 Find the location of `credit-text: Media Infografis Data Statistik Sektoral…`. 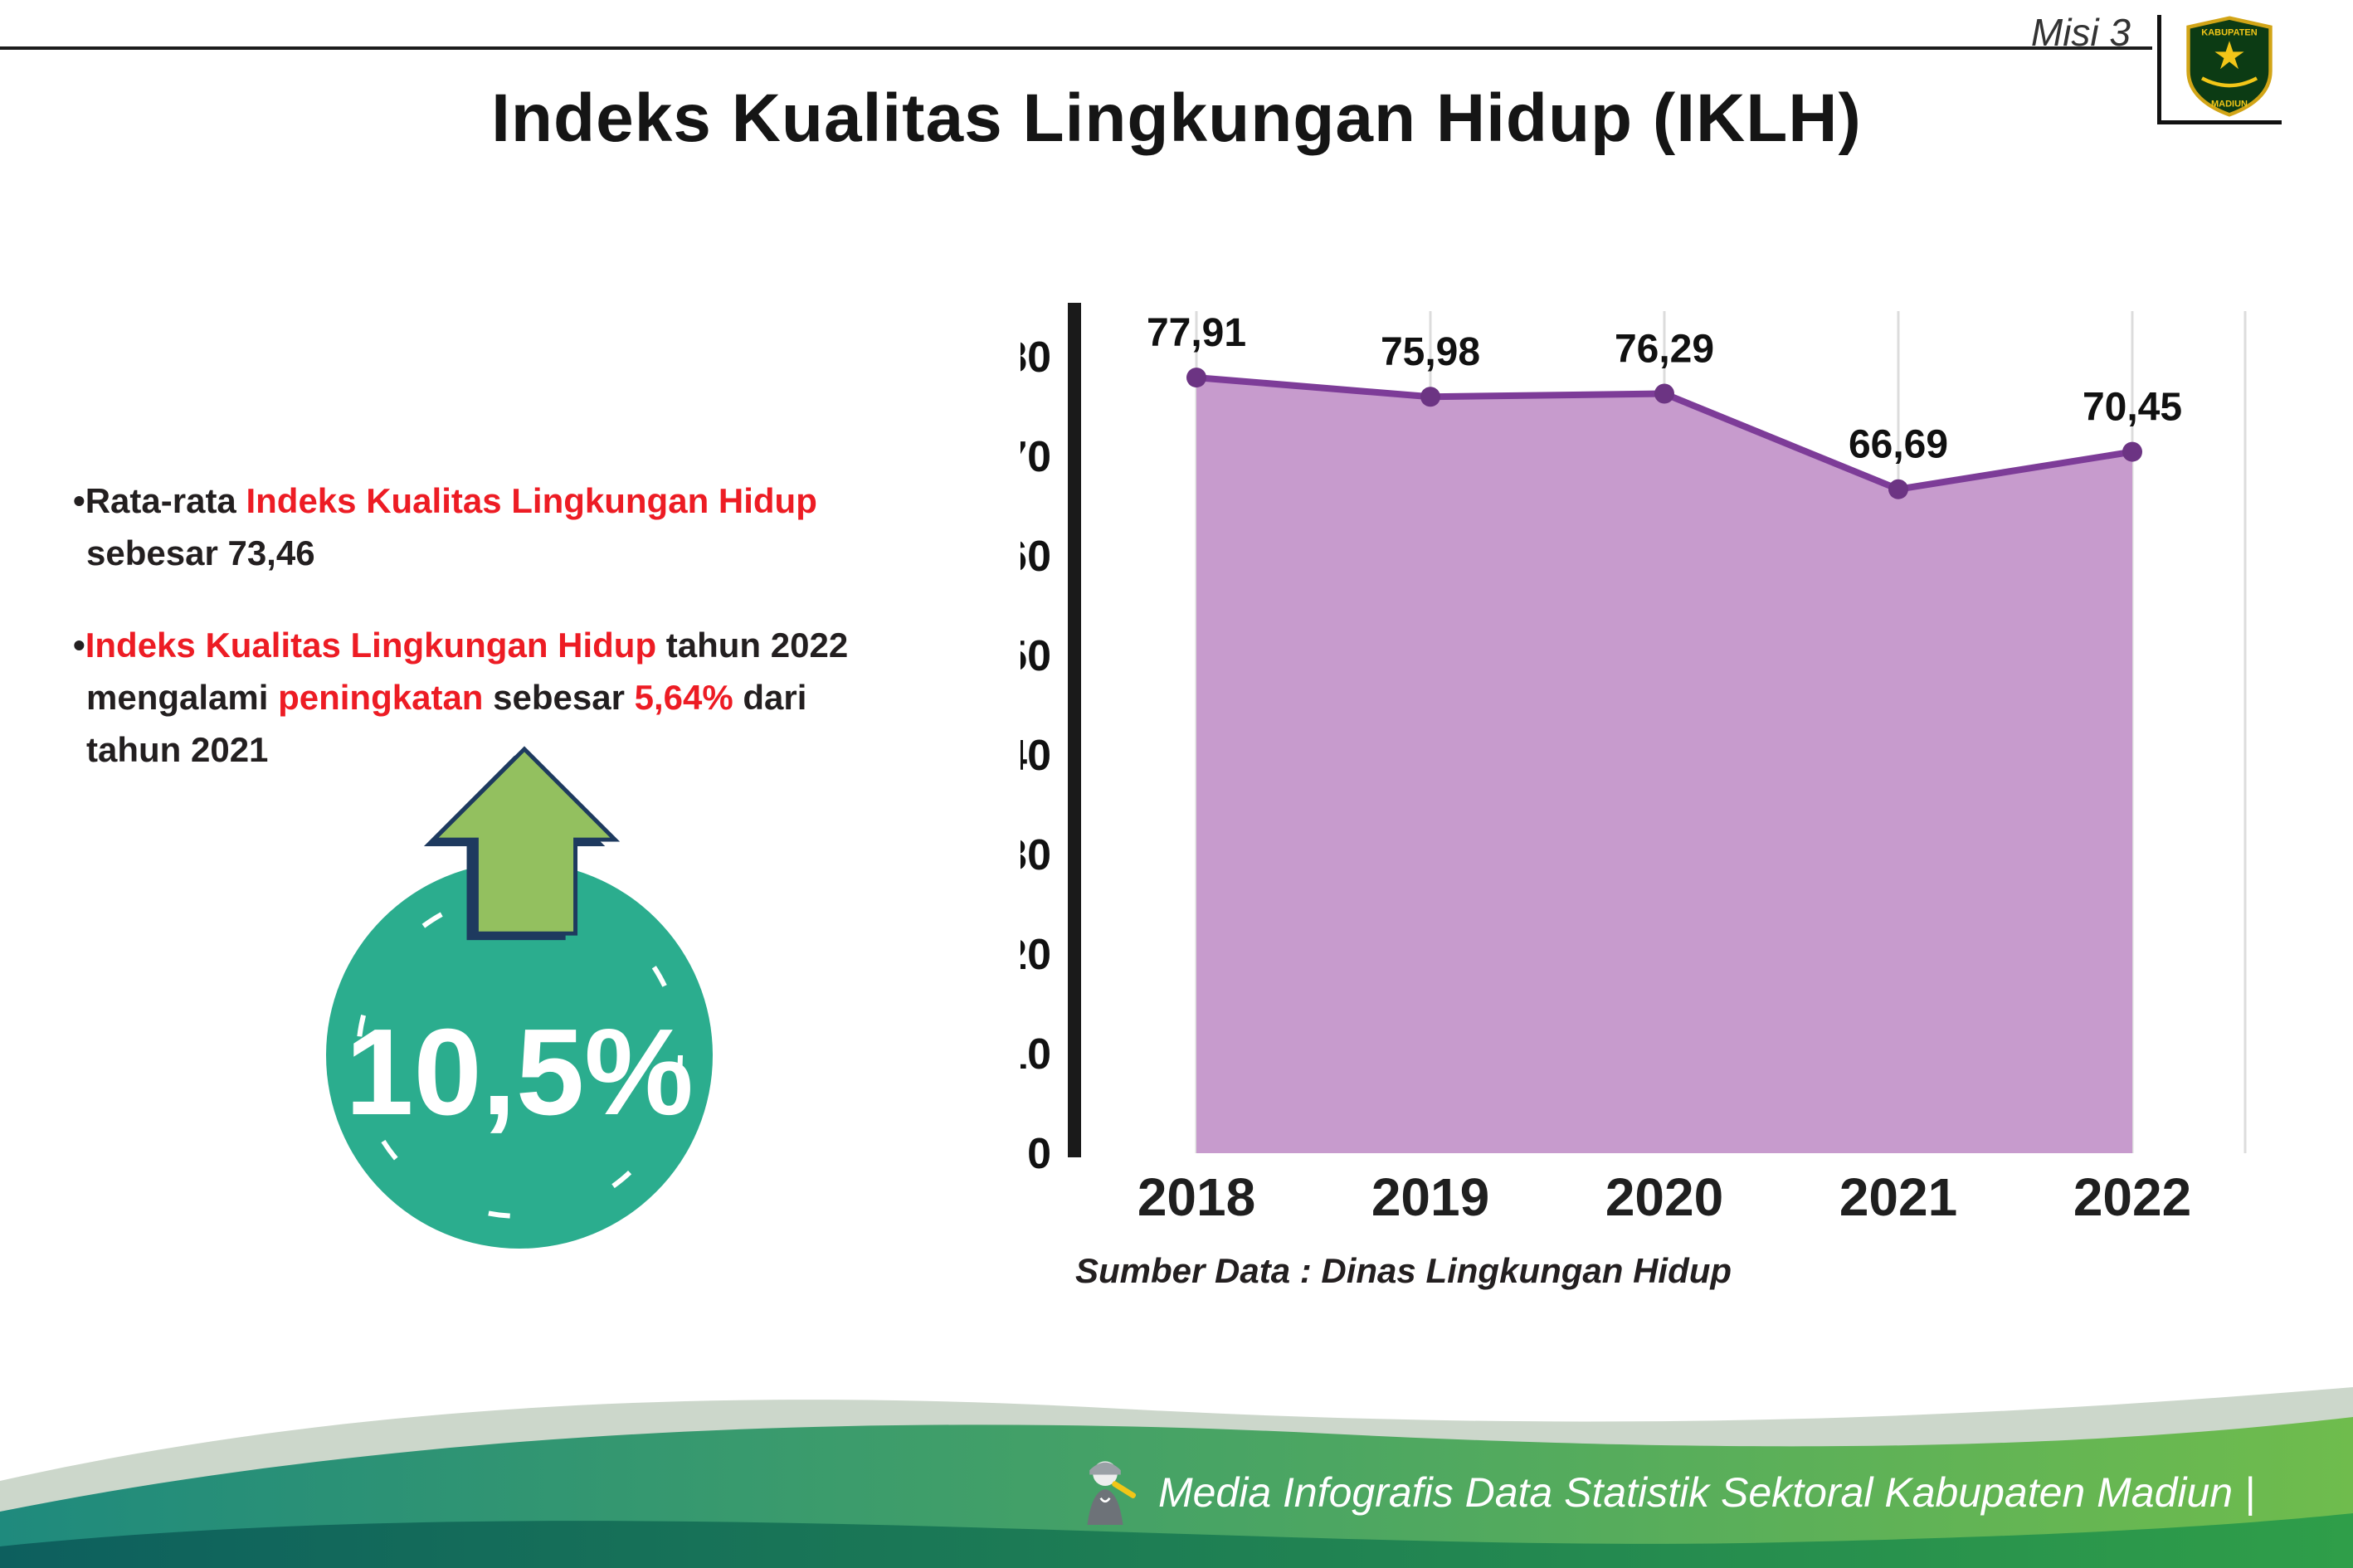

credit-text: Media Infografis Data Statistik Sektoral… is located at coordinates (1706, 1492).